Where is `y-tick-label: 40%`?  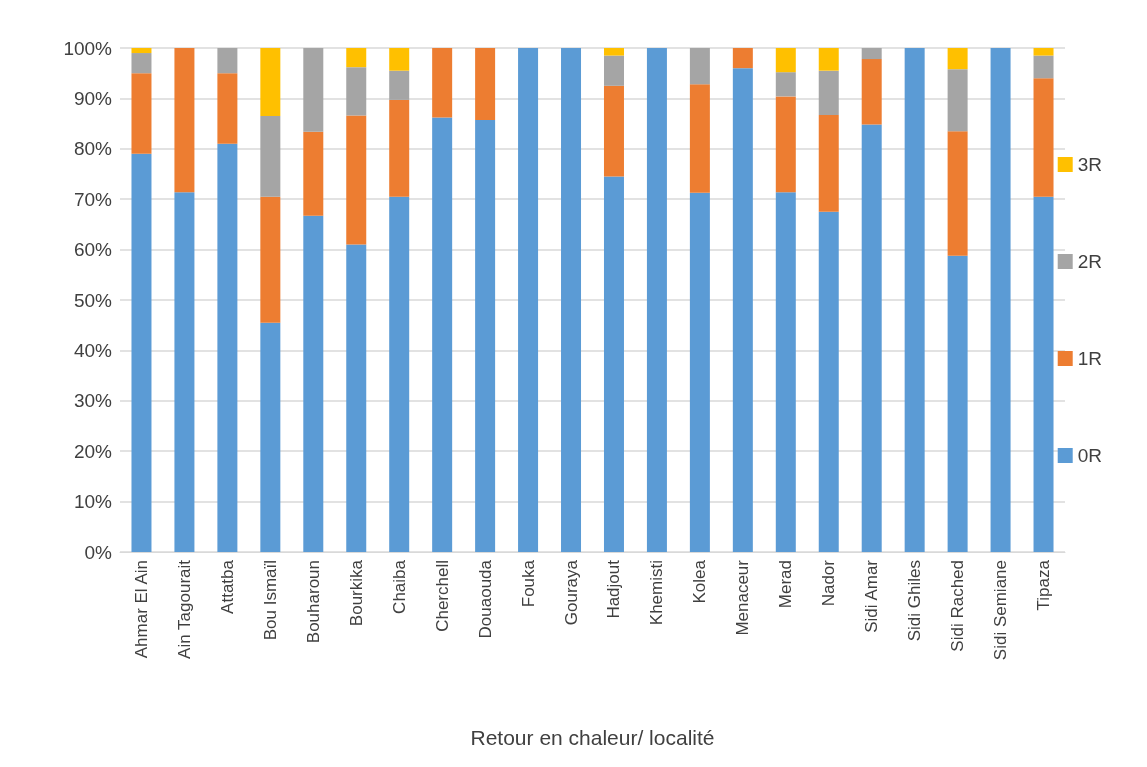
y-tick-label: 40% is located at coordinates (93, 350).